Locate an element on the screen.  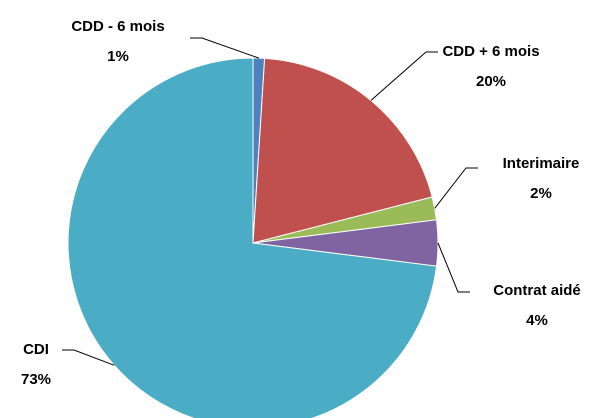
value-label: 73% is located at coordinates (36, 379).